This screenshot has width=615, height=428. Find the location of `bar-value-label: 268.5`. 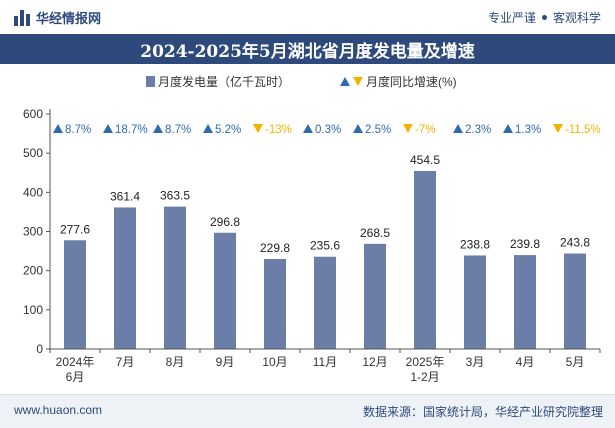

bar-value-label: 268.5 is located at coordinates (375, 233).